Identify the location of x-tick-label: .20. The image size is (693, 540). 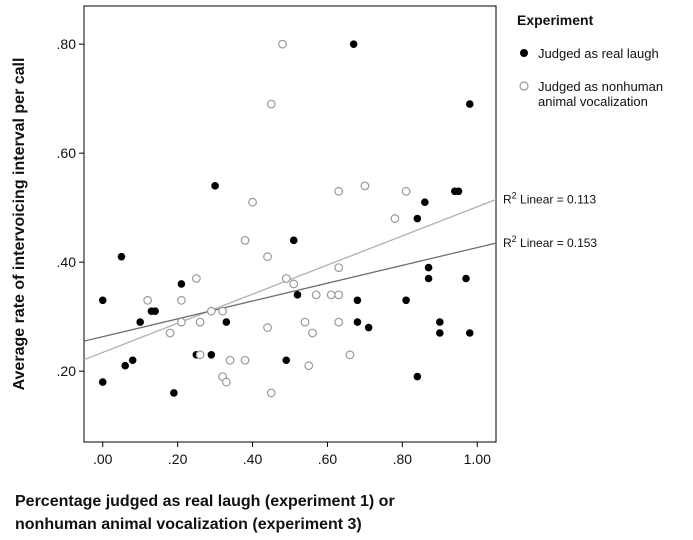
(178, 459).